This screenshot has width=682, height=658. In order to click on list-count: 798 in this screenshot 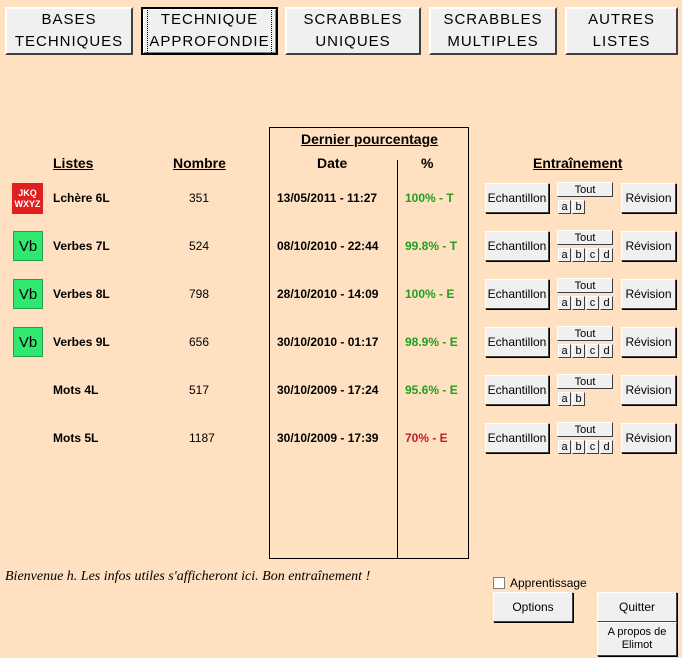, I will do `click(199, 294)`.